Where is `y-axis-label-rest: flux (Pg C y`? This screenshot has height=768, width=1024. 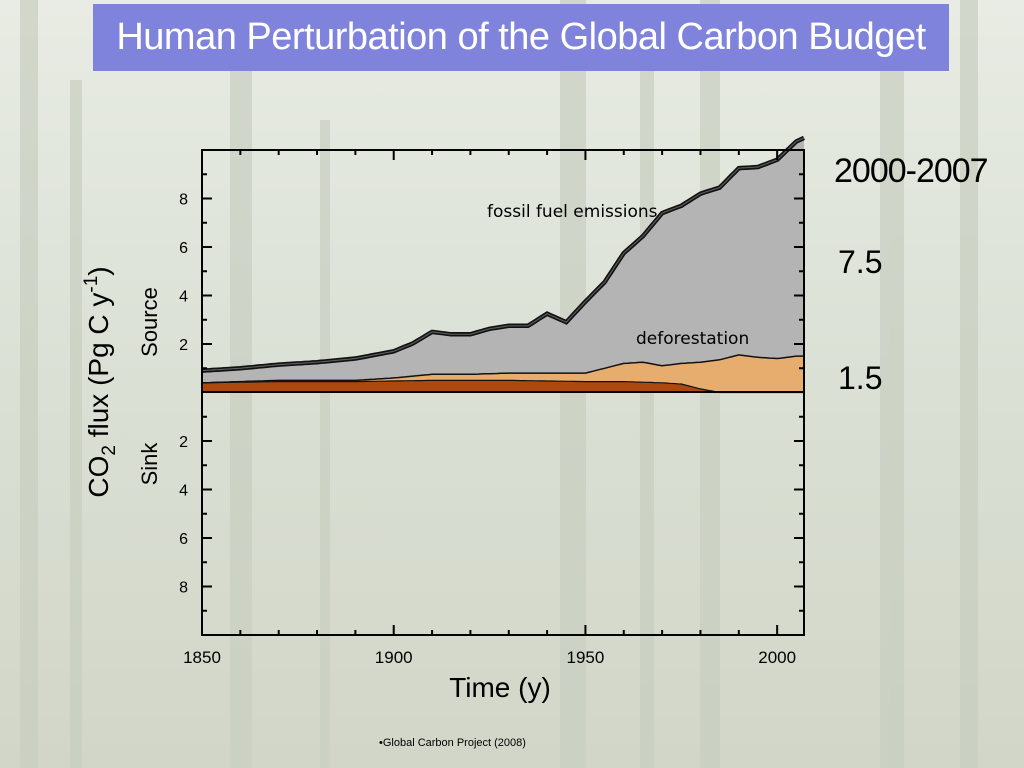 y-axis-label-rest: flux (Pg C y is located at coordinates (98, 369).